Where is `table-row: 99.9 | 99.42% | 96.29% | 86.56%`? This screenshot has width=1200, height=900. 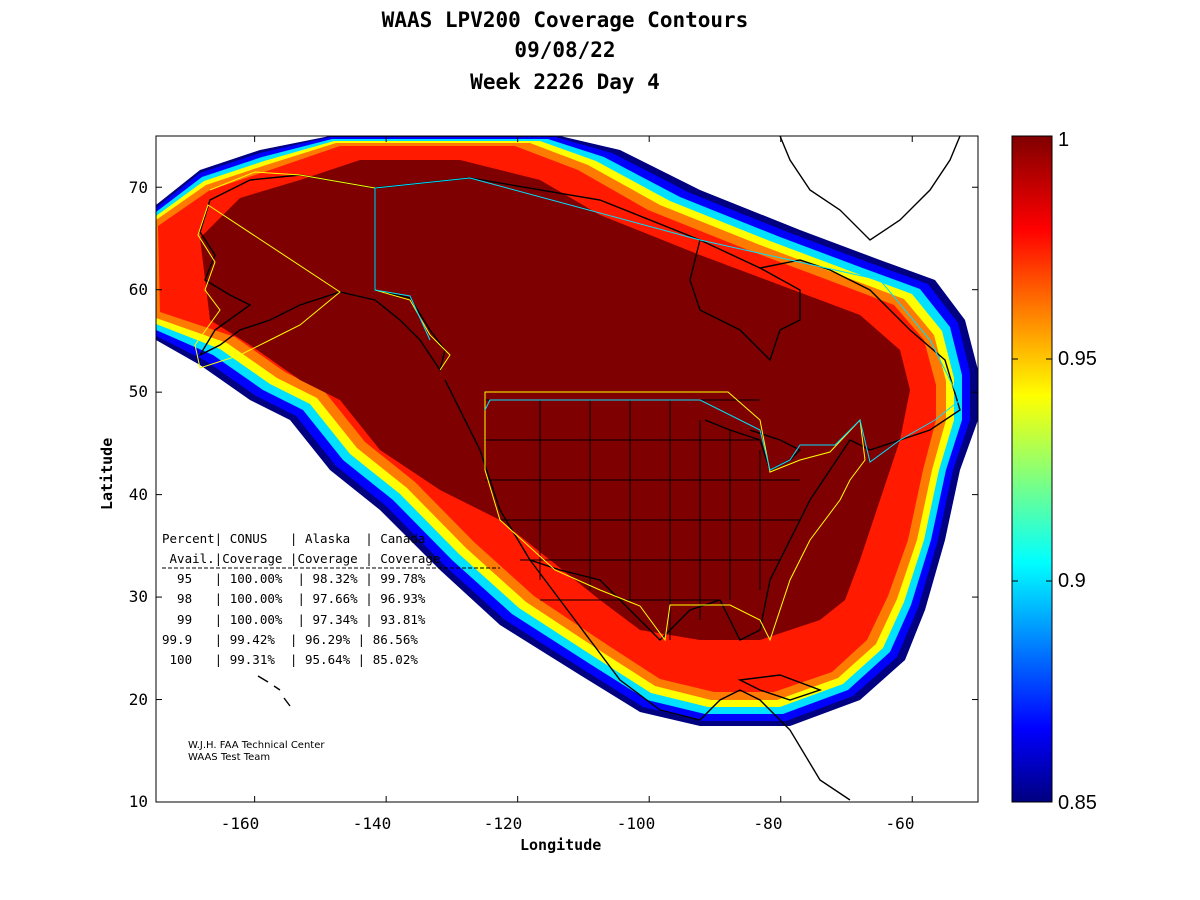
table-row: 99.9 | 99.42% | 96.29% | 86.56% is located at coordinates (290, 639).